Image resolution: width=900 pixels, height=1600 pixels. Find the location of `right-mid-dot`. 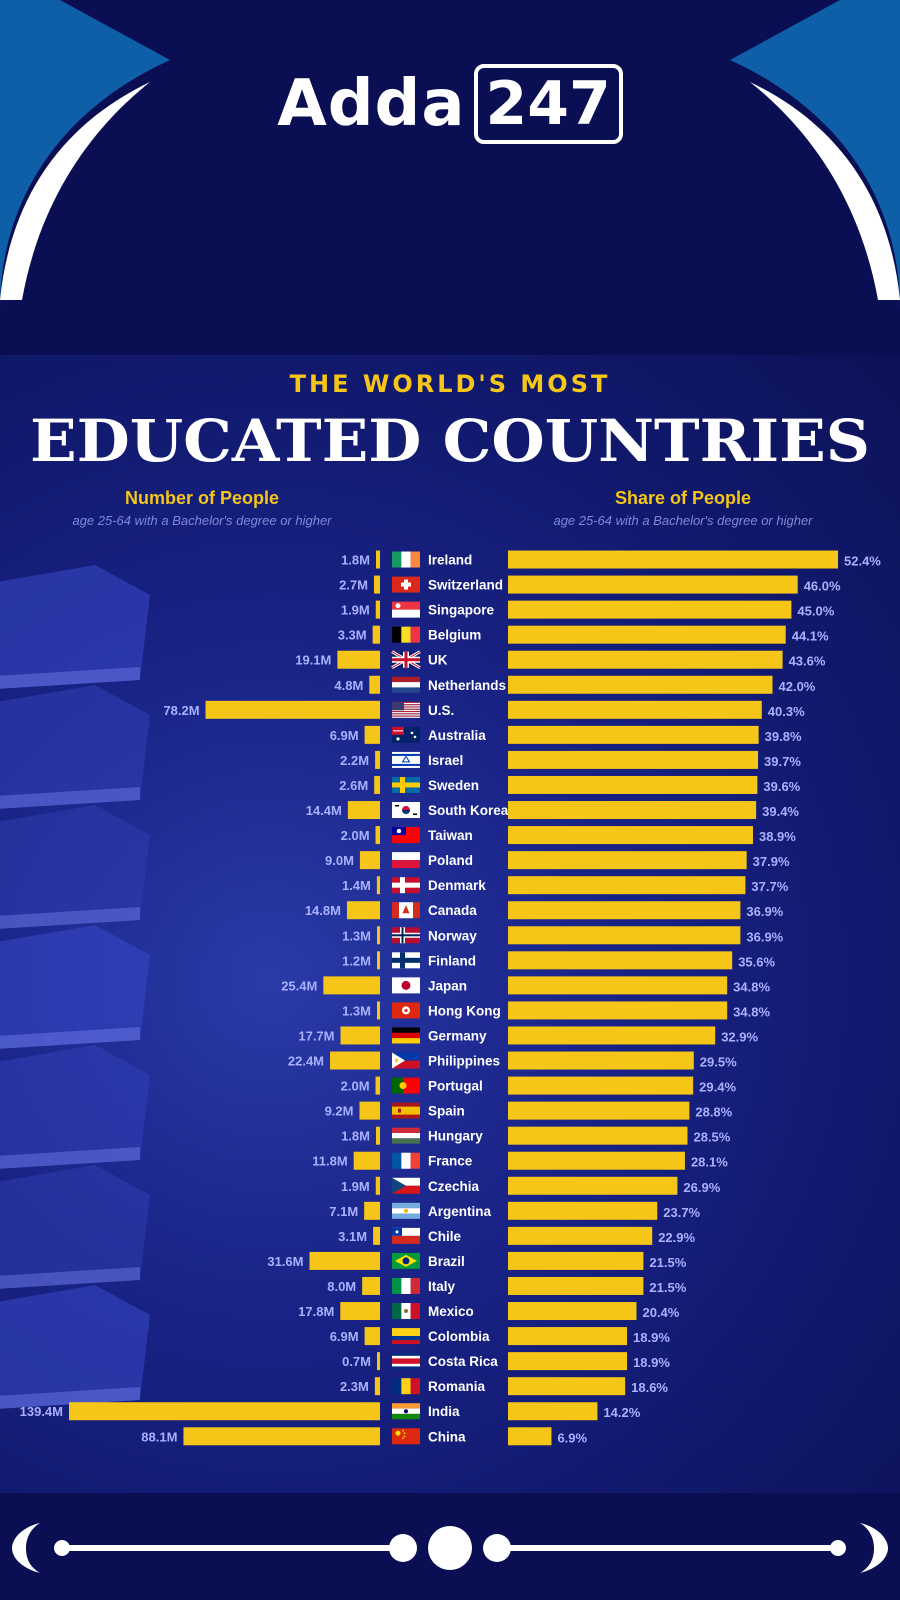

right-mid-dot is located at coordinates (497, 1548).